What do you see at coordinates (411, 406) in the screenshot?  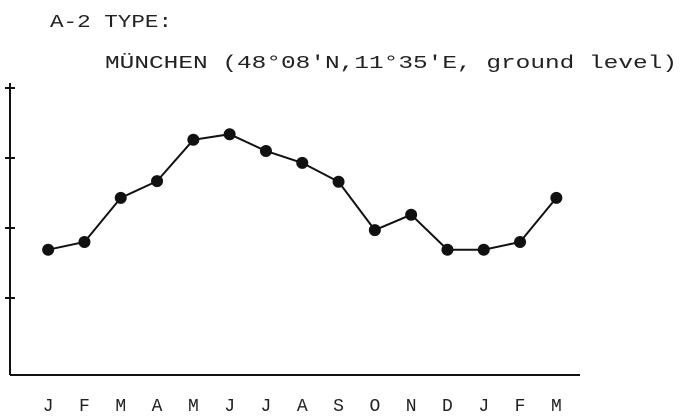 I see `x-tick-label: N` at bounding box center [411, 406].